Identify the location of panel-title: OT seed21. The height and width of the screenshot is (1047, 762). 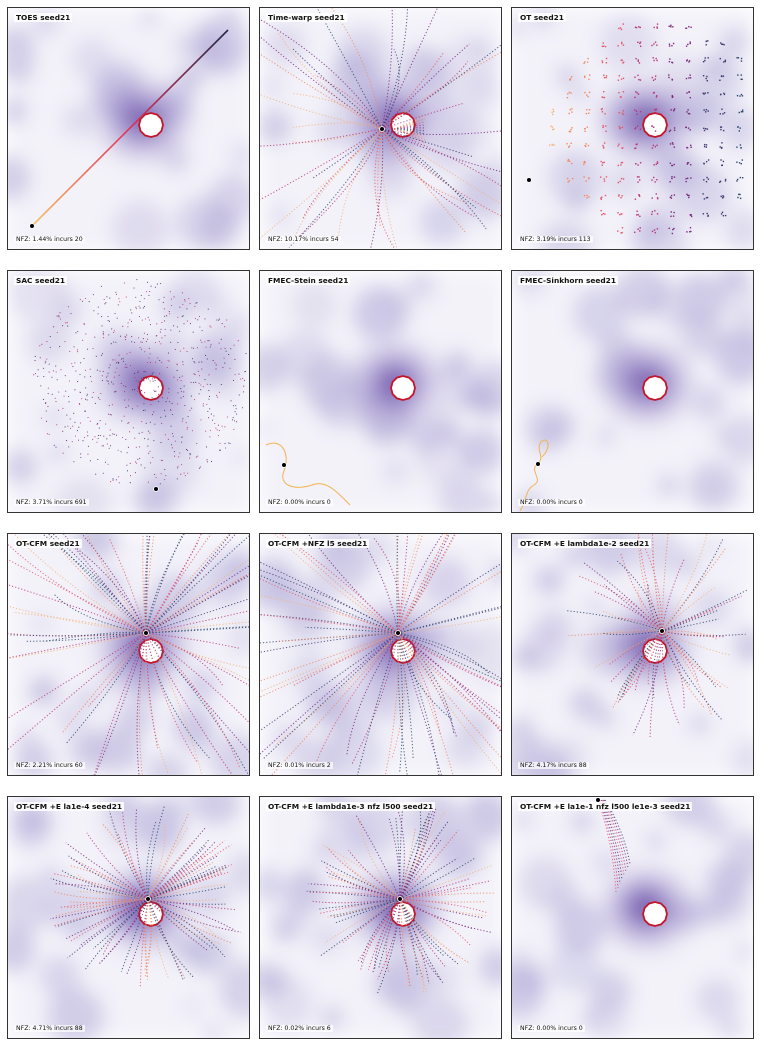
(542, 17).